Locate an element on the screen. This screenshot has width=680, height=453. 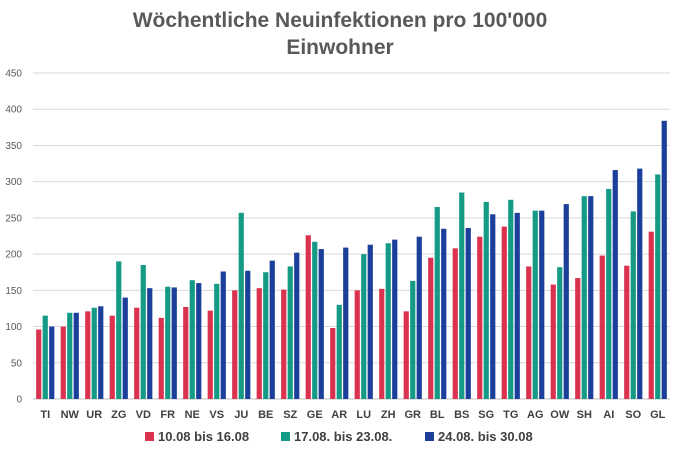
x-tick-label-so: SO is located at coordinates (633, 415).